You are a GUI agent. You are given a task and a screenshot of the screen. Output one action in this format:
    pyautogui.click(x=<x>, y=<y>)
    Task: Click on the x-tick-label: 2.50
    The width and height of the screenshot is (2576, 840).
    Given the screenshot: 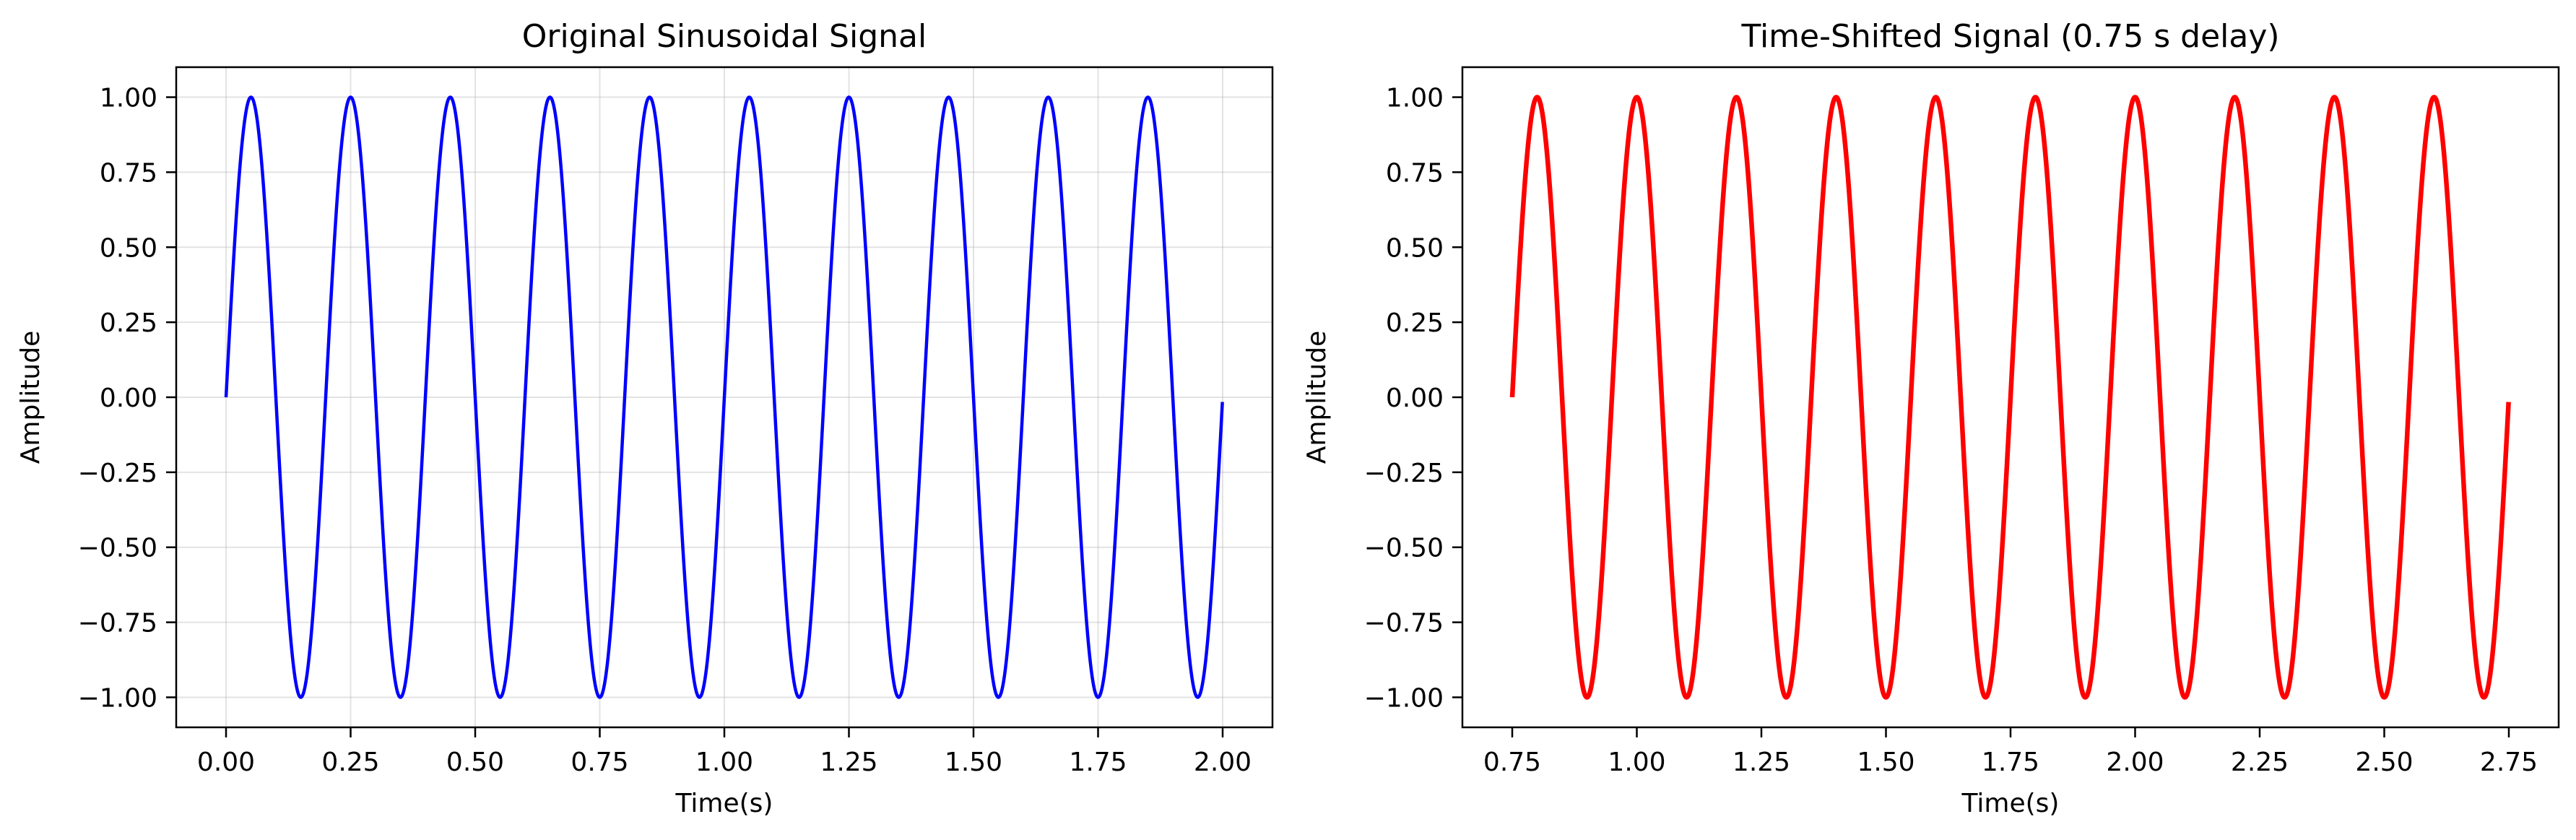 What is the action you would take?
    pyautogui.click(x=2384, y=762)
    